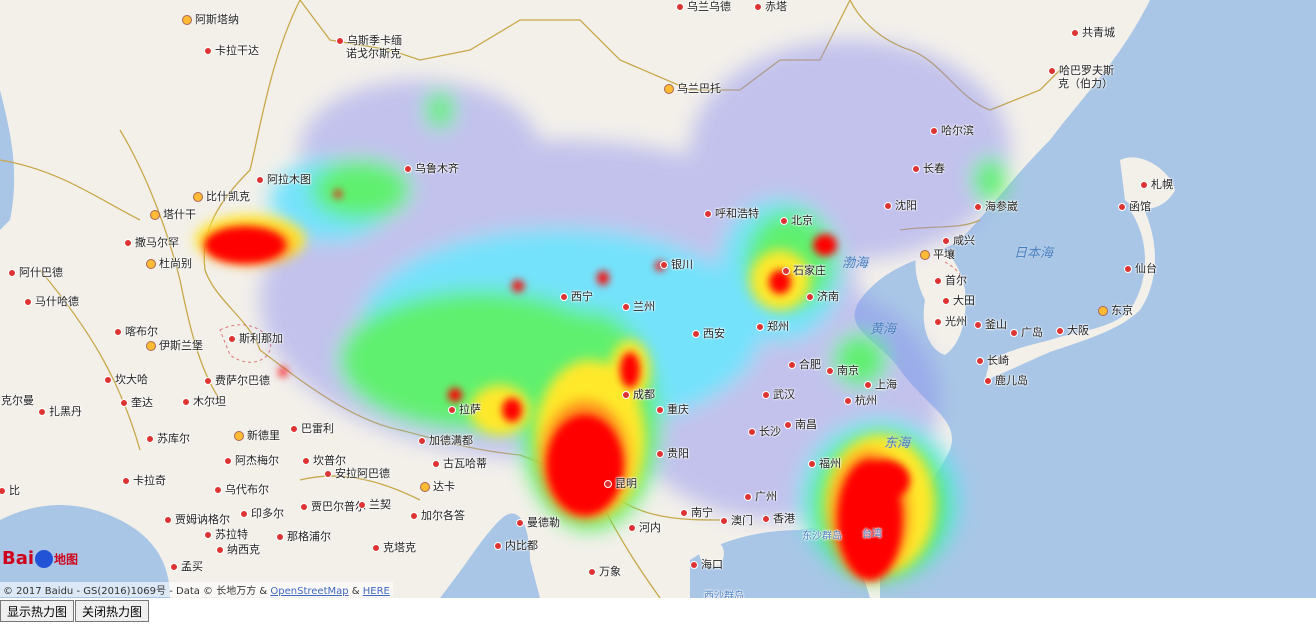  Describe the element at coordinates (1072, 330) in the screenshot. I see `city-label: 大阪` at that location.